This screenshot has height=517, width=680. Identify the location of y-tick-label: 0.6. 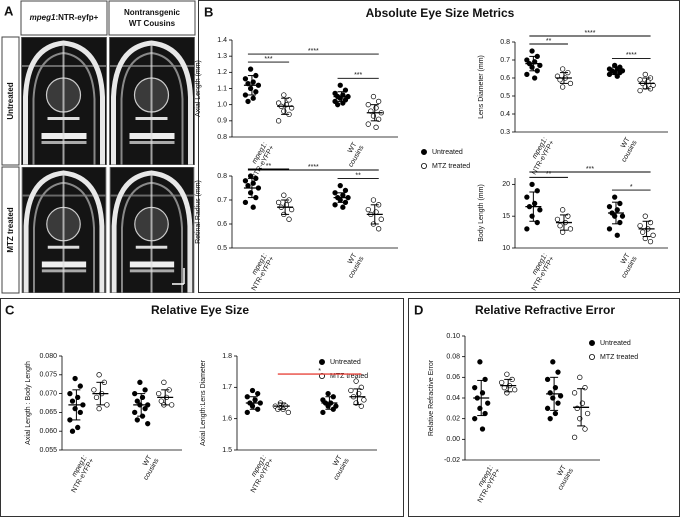
(222, 224).